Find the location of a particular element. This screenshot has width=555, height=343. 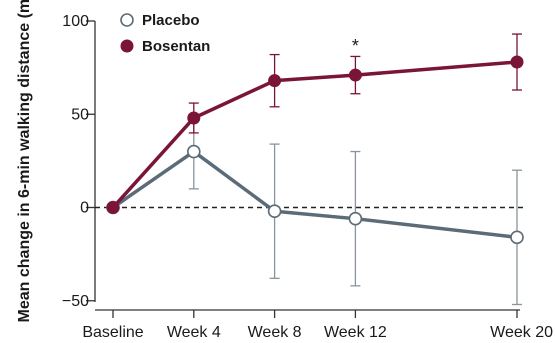

legend: Placebo Bosentan is located at coordinates (165, 33).